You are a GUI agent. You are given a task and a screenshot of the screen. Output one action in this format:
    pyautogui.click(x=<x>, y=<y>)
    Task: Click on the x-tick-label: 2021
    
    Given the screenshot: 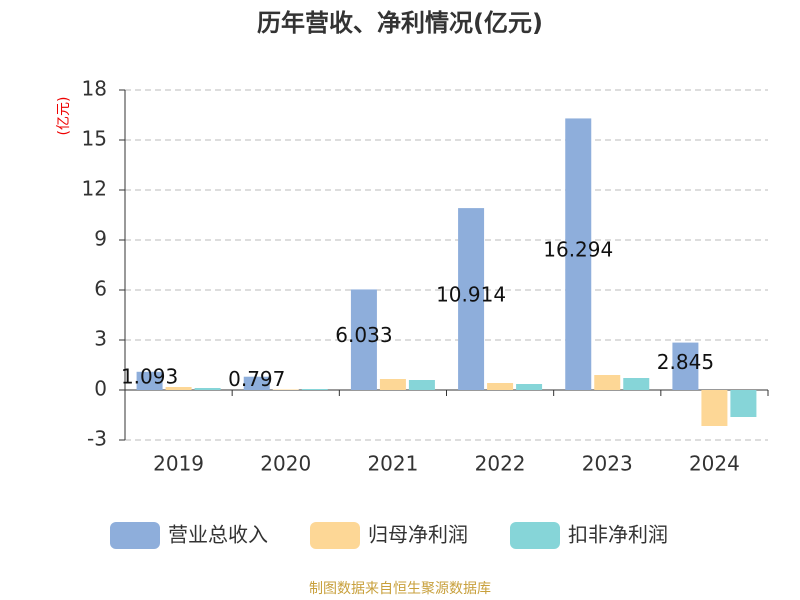 What is the action you would take?
    pyautogui.click(x=392, y=464)
    